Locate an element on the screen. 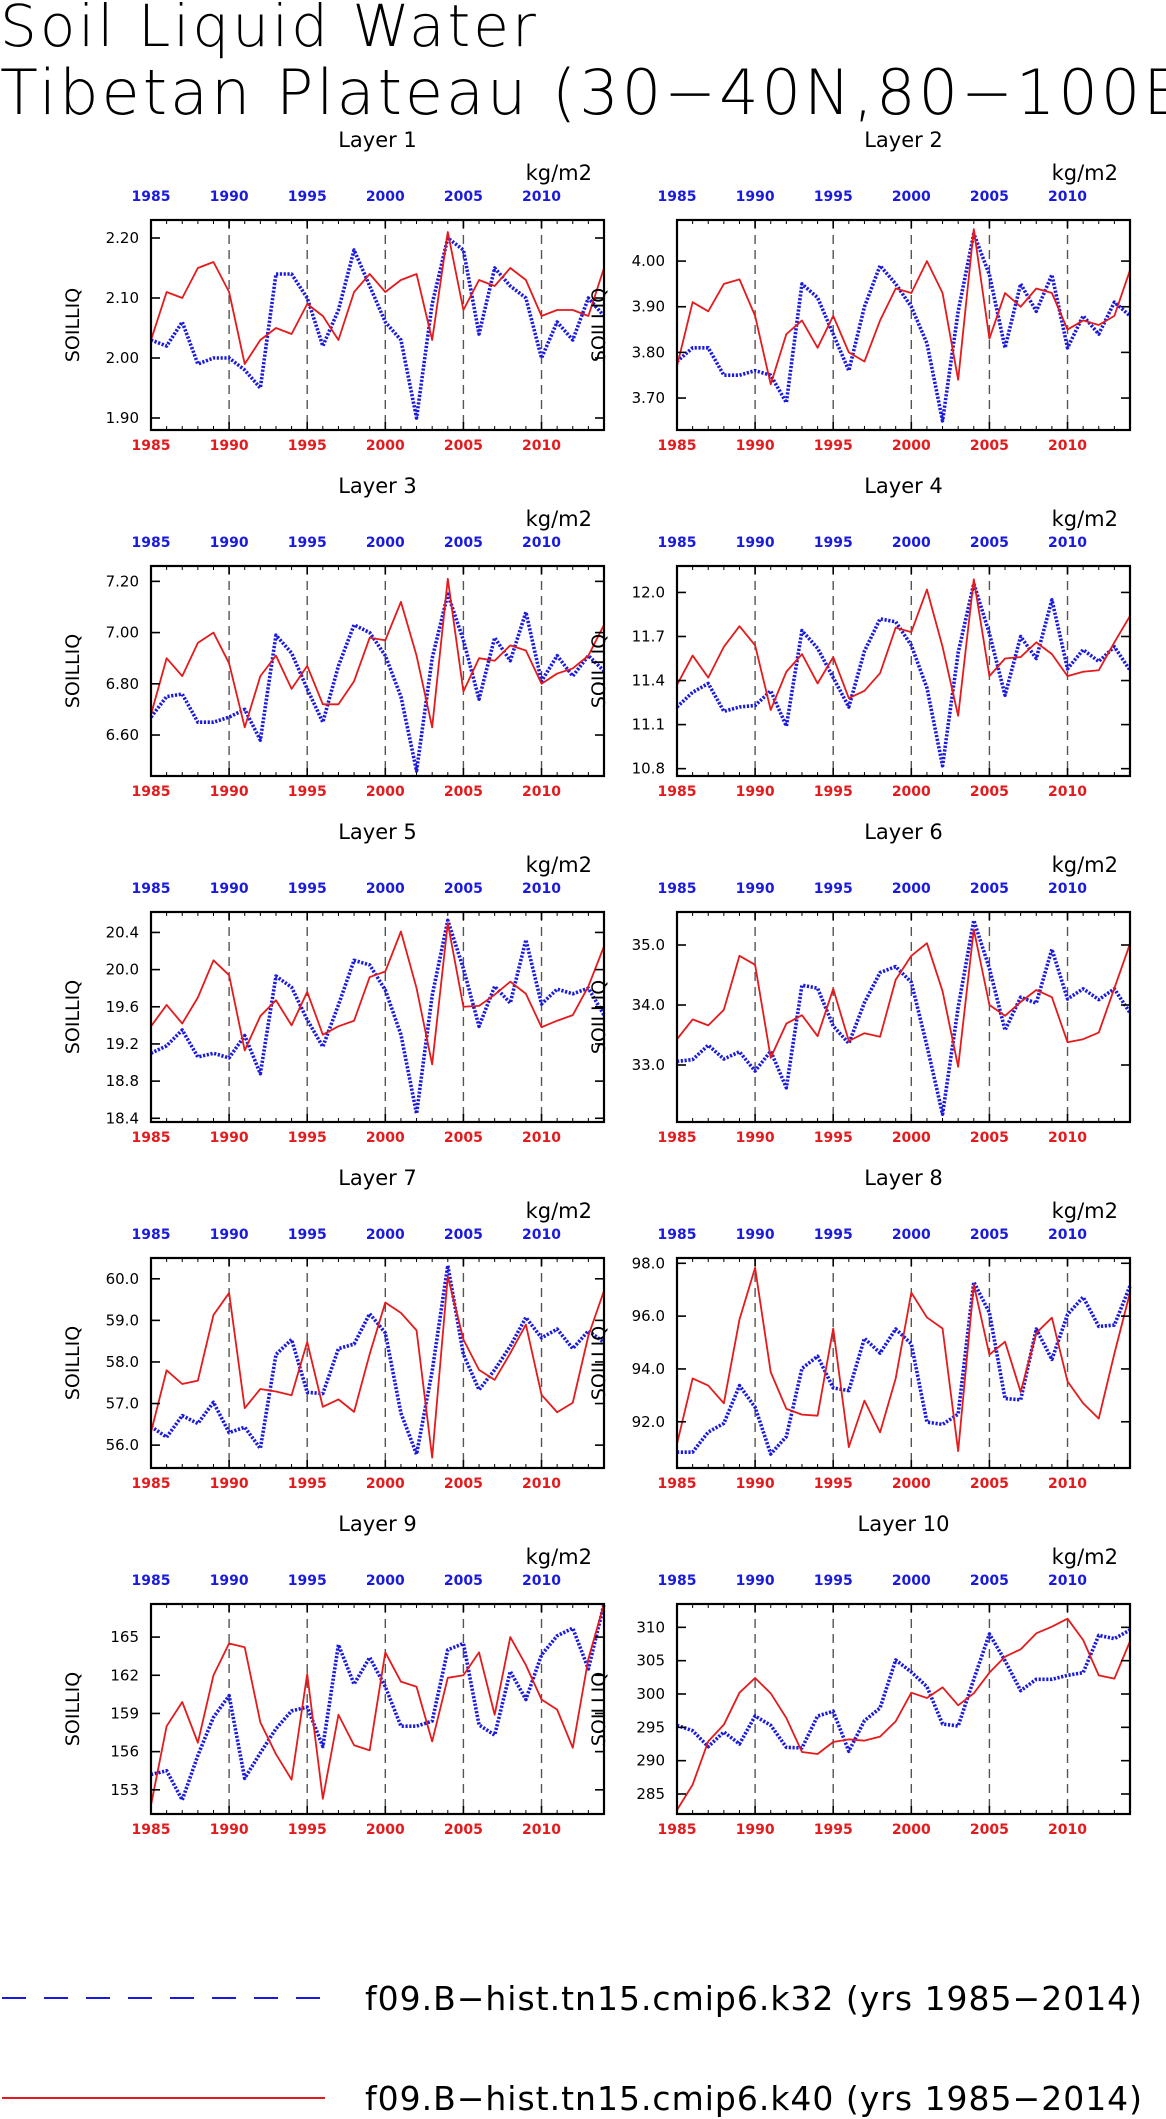 This screenshot has height=2119, width=1166. y-tick-label: 4.00 is located at coordinates (648, 261).